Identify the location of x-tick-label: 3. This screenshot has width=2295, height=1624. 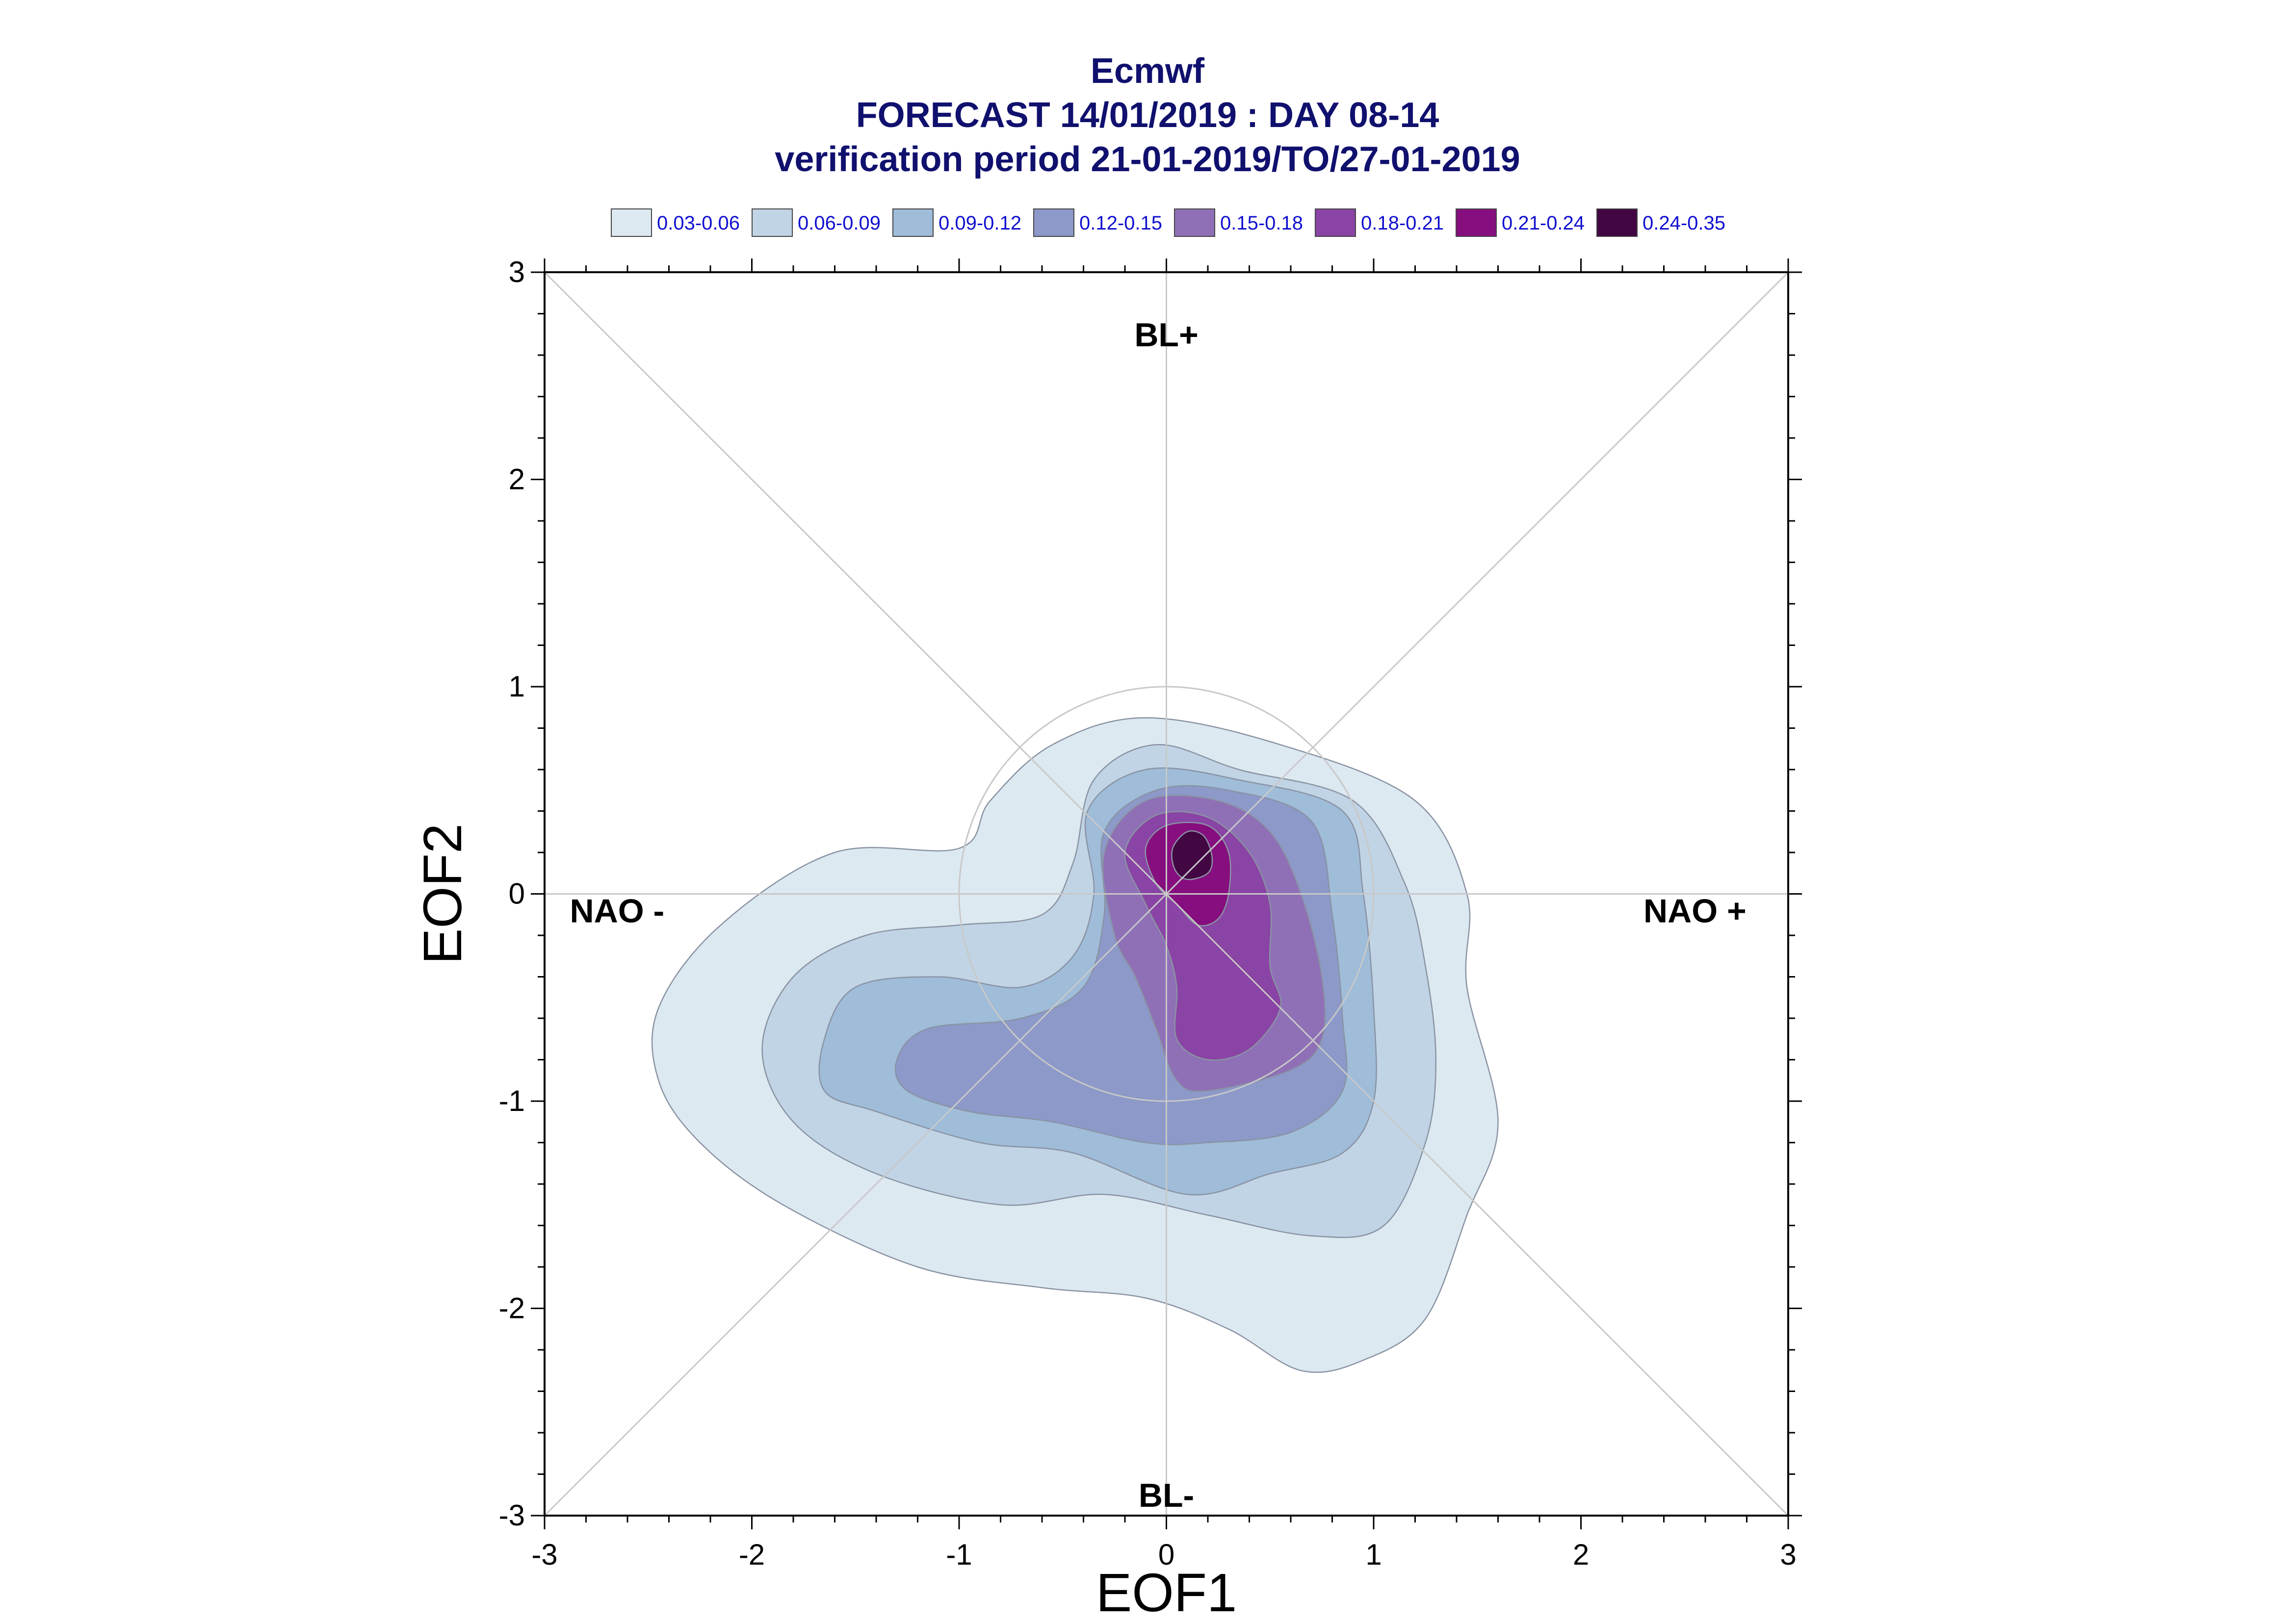
(1788, 1554).